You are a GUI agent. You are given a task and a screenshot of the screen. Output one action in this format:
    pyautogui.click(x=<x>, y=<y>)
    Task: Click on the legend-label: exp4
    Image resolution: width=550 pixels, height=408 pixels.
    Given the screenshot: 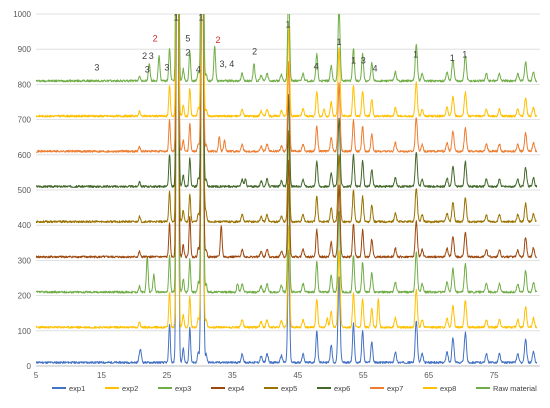 What is the action you would take?
    pyautogui.click(x=236, y=388)
    